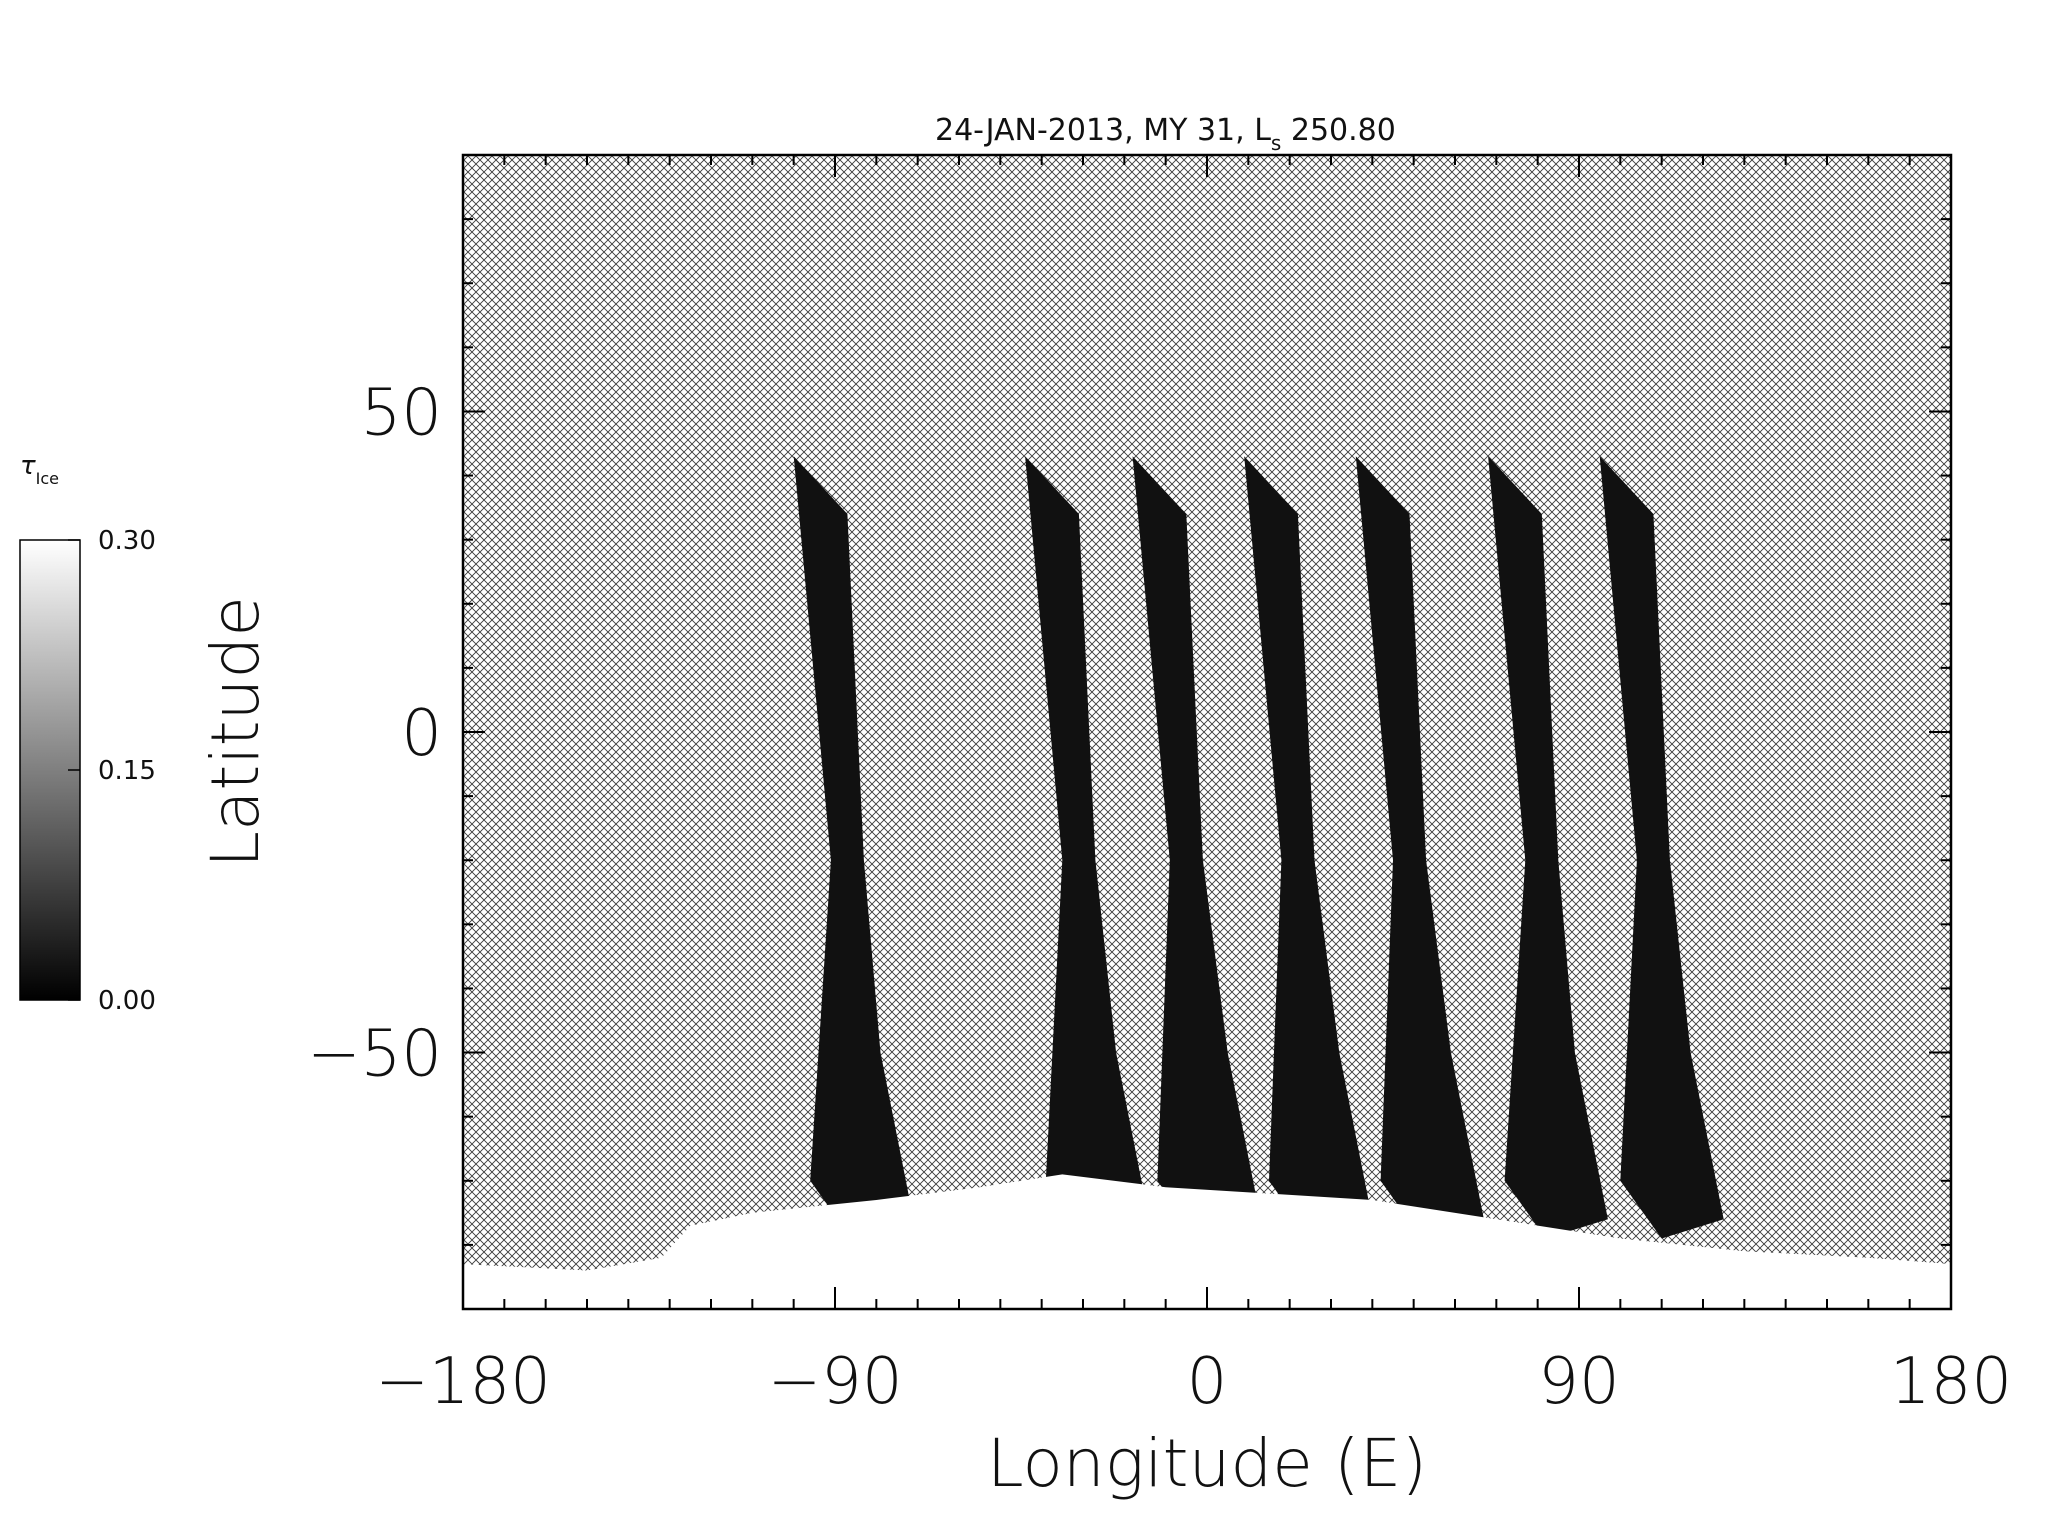 The image size is (2048, 1536). I want to click on colorbar-label-subscript: Ice, so click(47, 478).